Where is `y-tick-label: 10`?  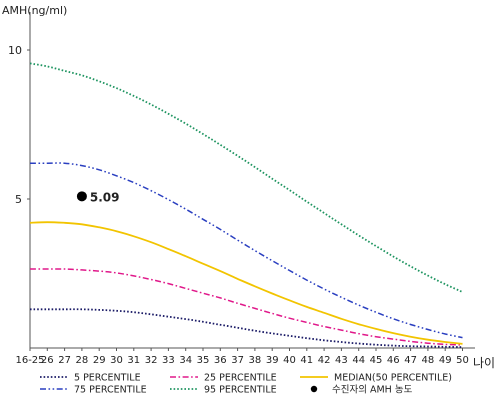
y-tick-label: 10 is located at coordinates (15, 50).